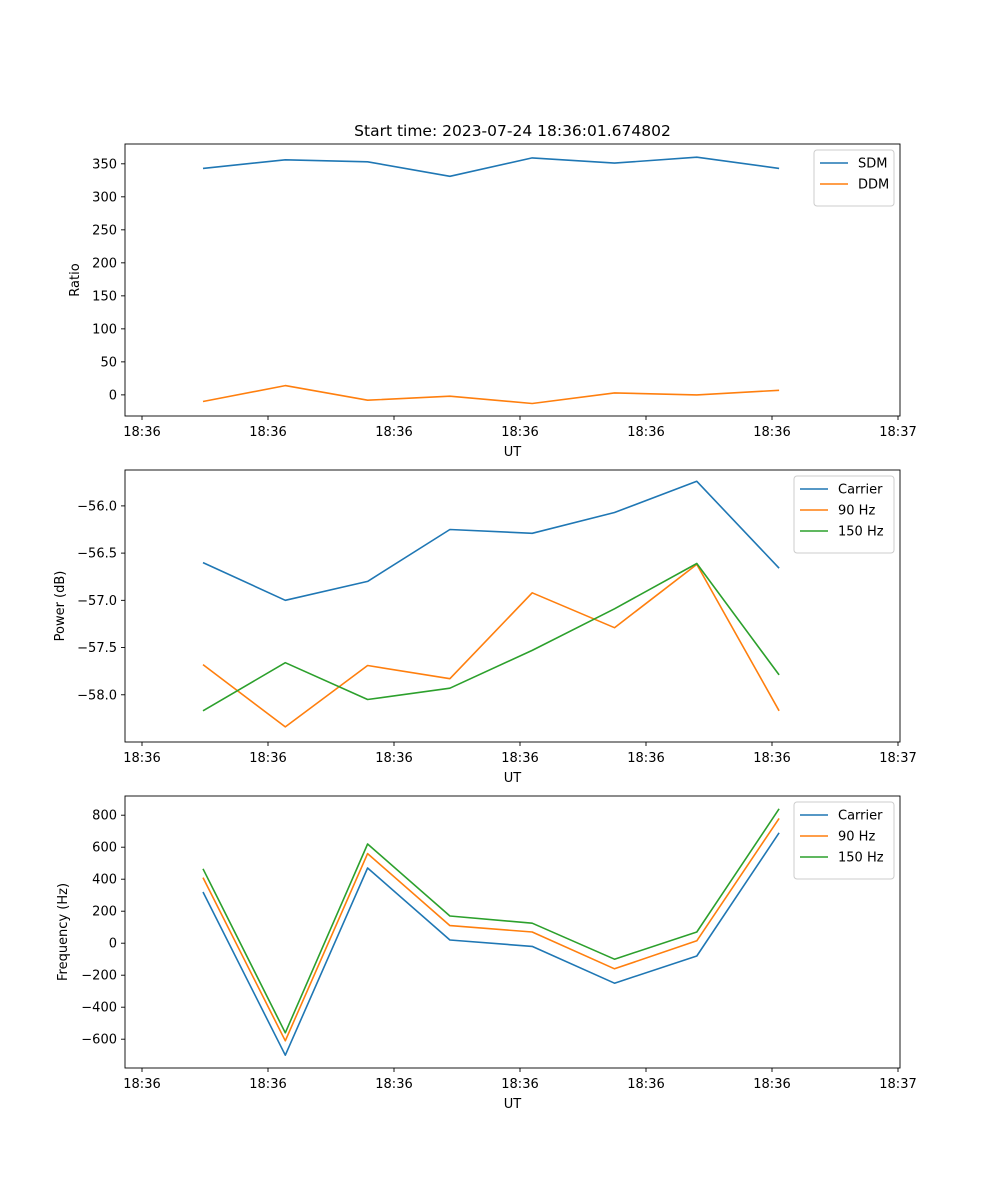 The width and height of the screenshot is (1000, 1200). What do you see at coordinates (63, 932) in the screenshot?
I see `y-axis-label: Frequency (Hz)` at bounding box center [63, 932].